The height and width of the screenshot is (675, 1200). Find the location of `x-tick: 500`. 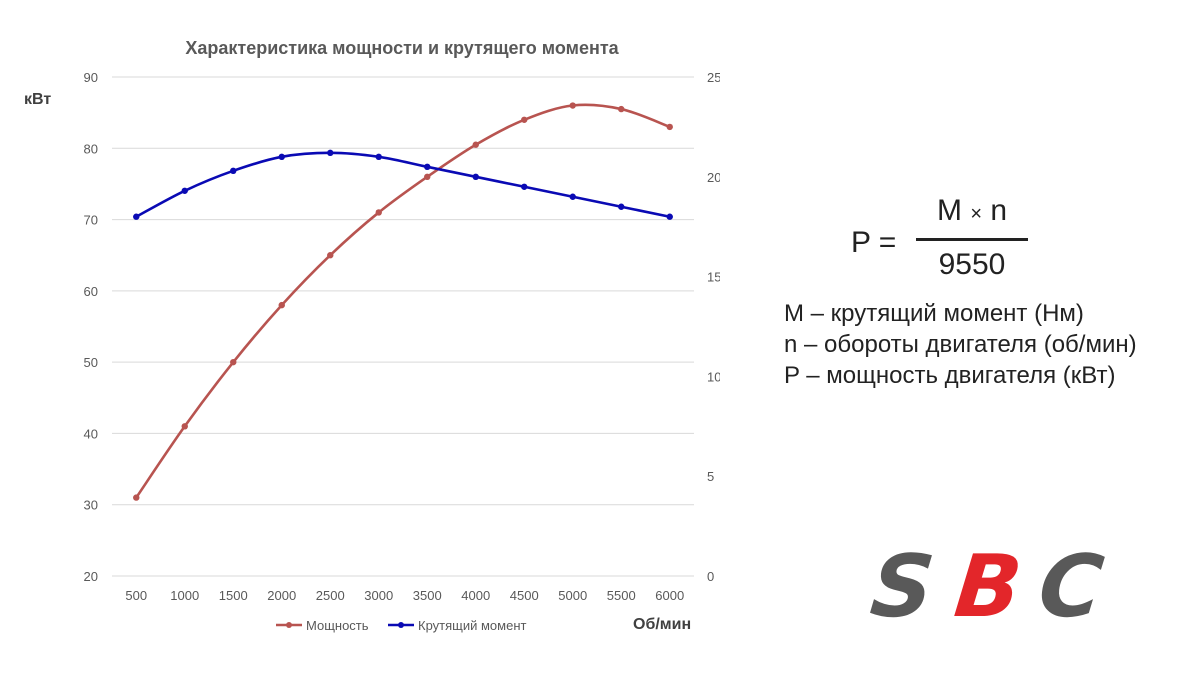

x-tick: 500 is located at coordinates (136, 595).